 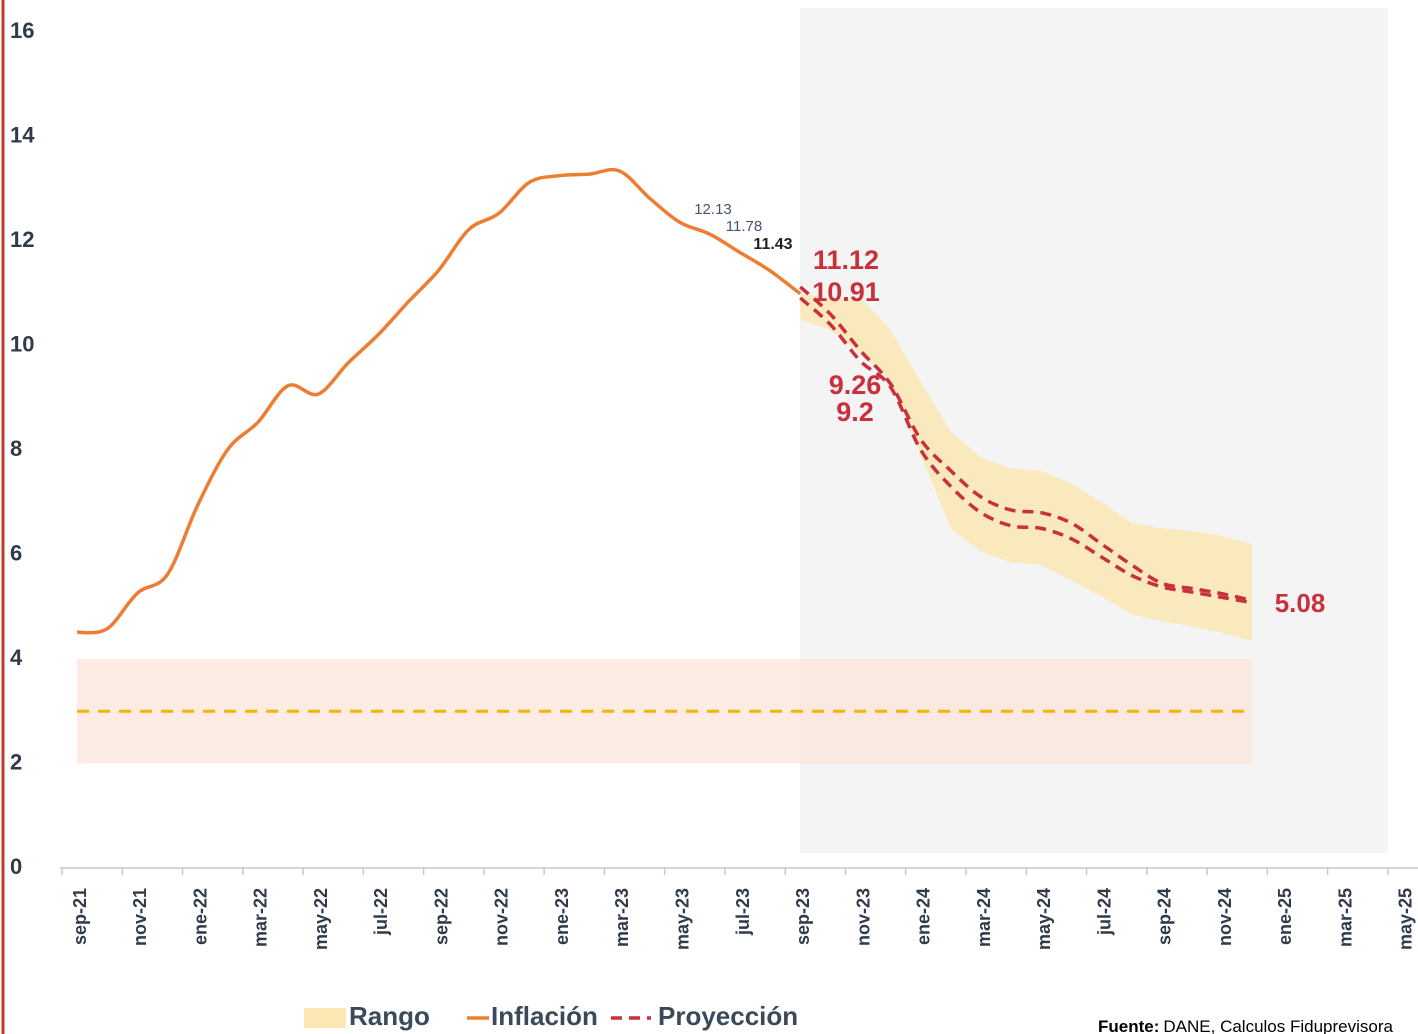 What do you see at coordinates (803, 916) in the screenshot?
I see `x-tick-label: sep-23` at bounding box center [803, 916].